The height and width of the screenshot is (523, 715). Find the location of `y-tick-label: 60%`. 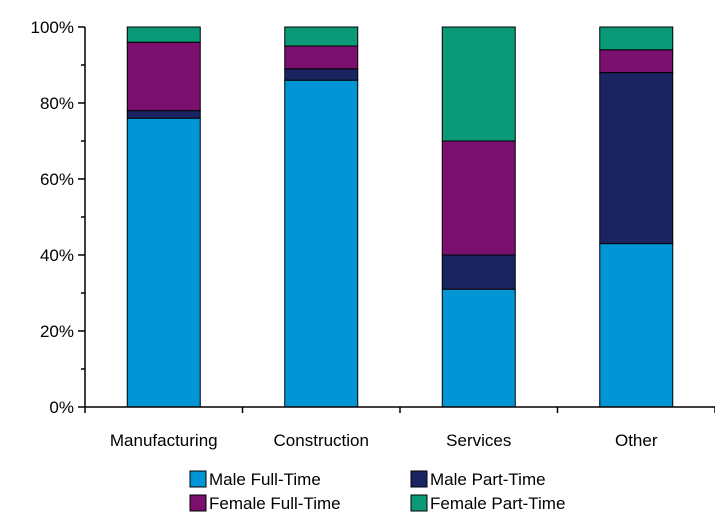

y-tick-label: 60% is located at coordinates (57, 179).